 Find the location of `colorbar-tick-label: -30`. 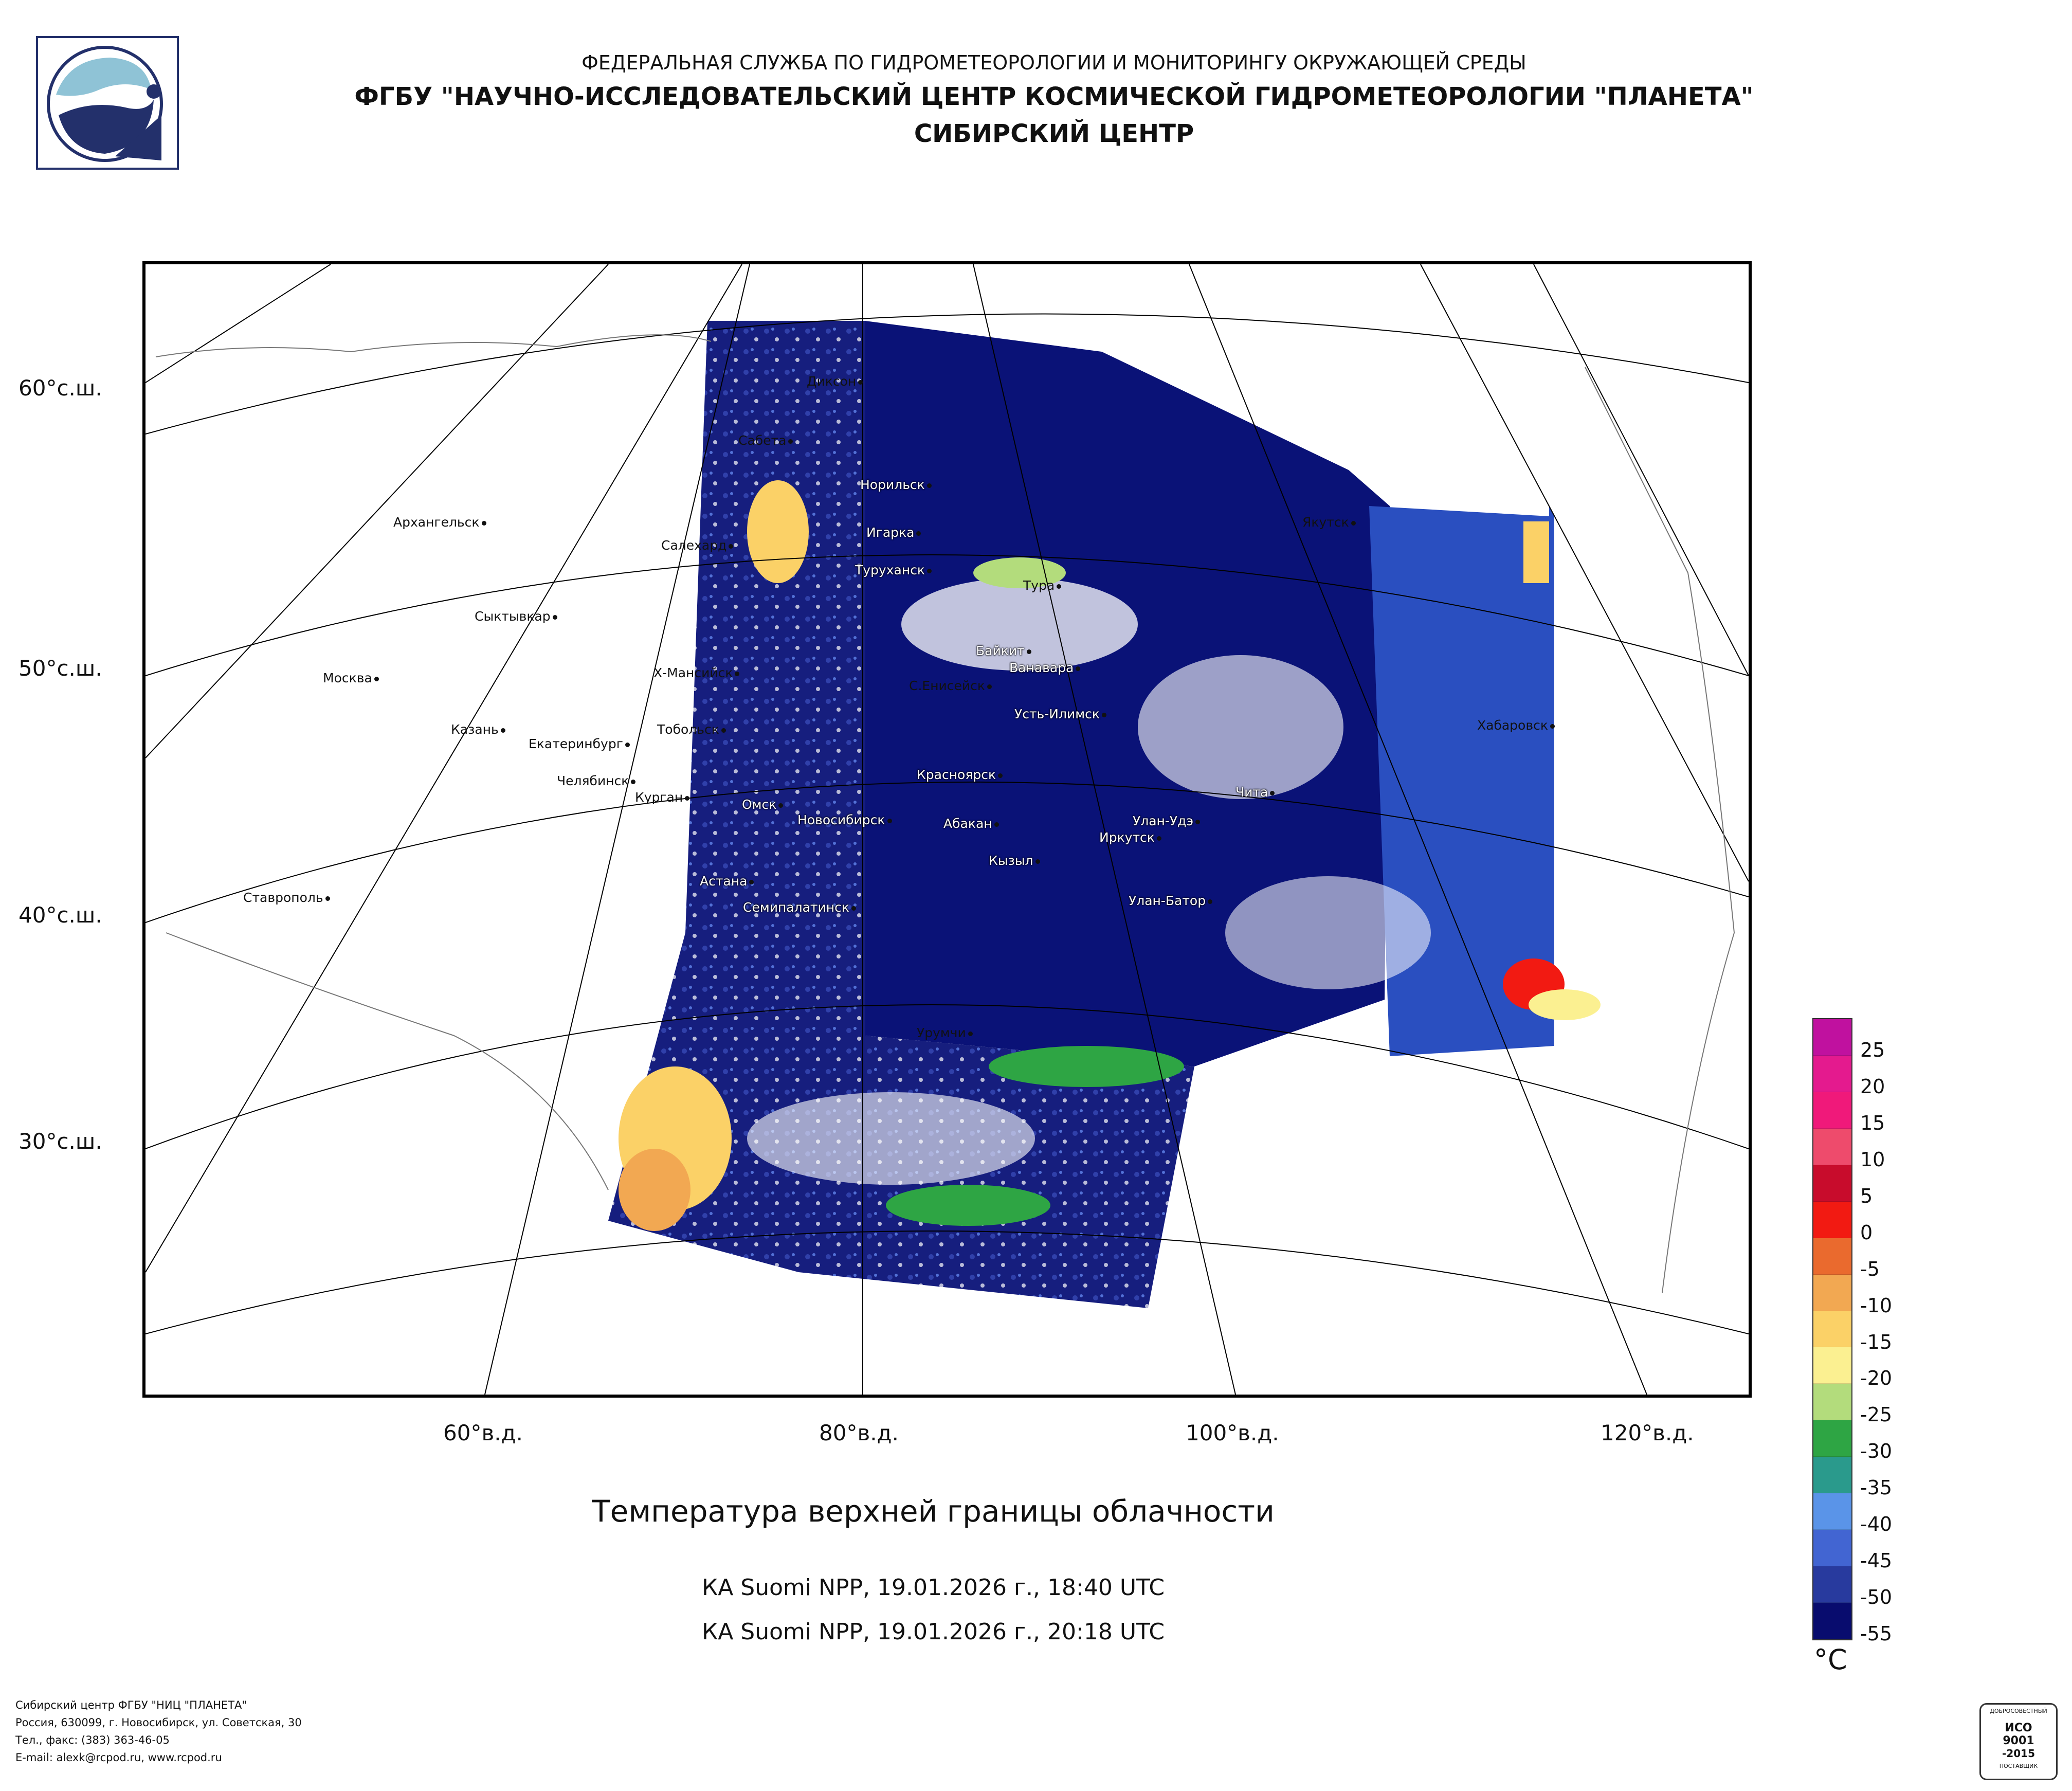

colorbar-tick-label: -30 is located at coordinates (1876, 1451).